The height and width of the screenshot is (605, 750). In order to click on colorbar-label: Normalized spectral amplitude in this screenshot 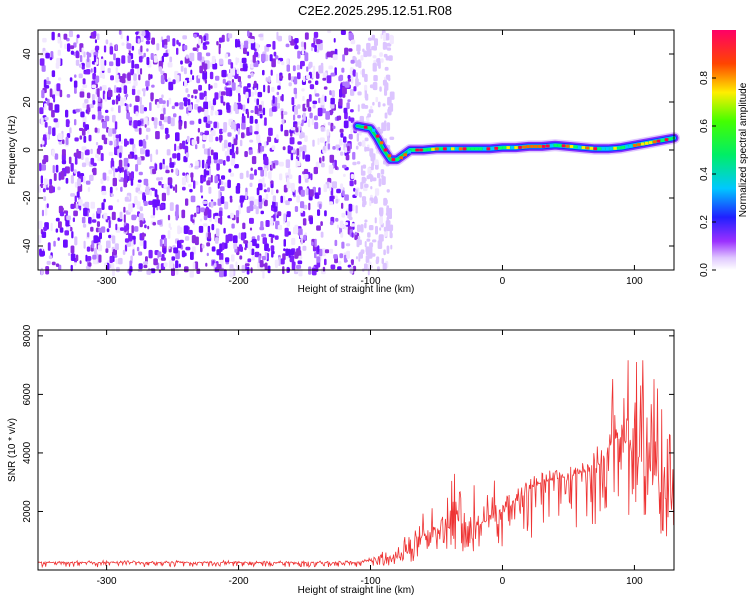, I will do `click(743, 149)`.